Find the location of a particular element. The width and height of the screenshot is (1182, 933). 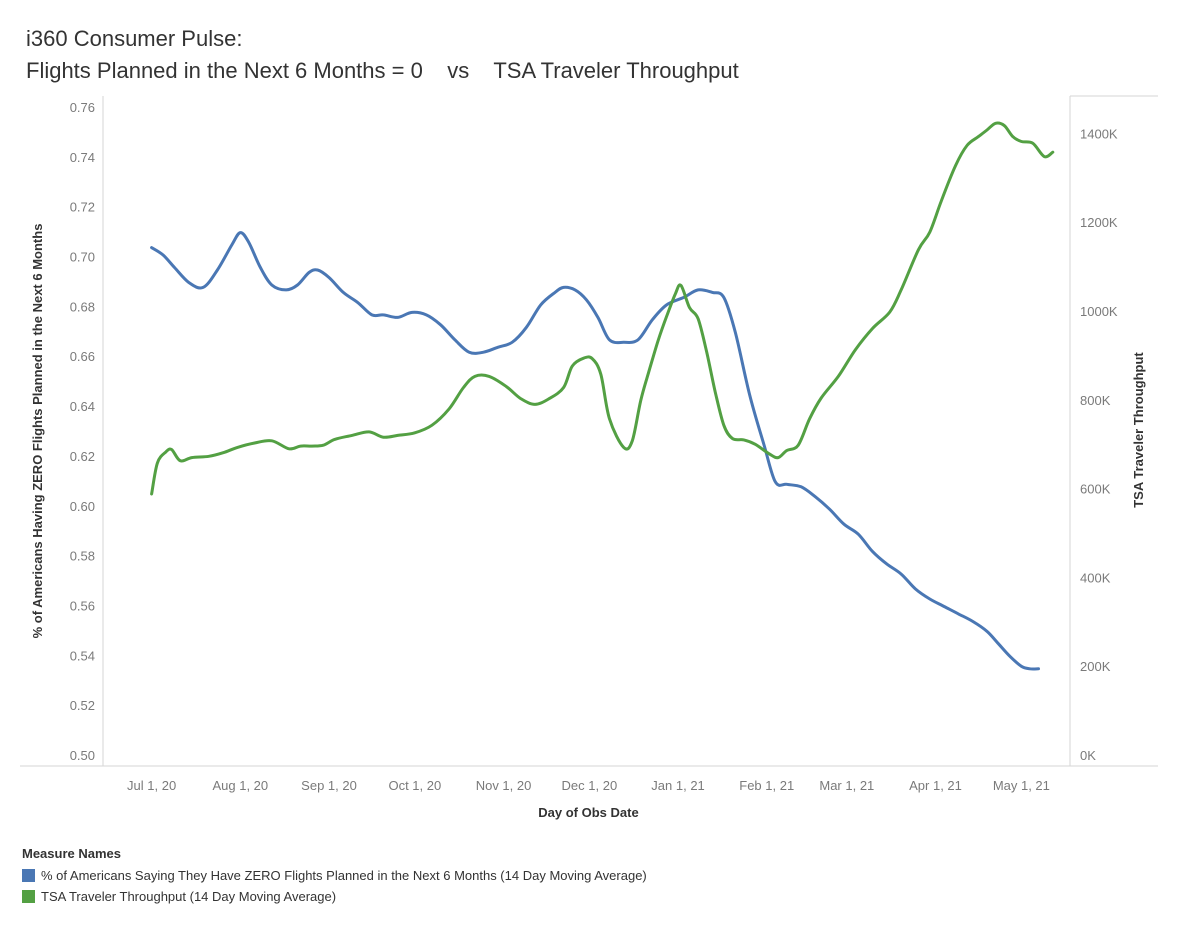

left-y-tick-label: 0.52 is located at coordinates (82, 705).